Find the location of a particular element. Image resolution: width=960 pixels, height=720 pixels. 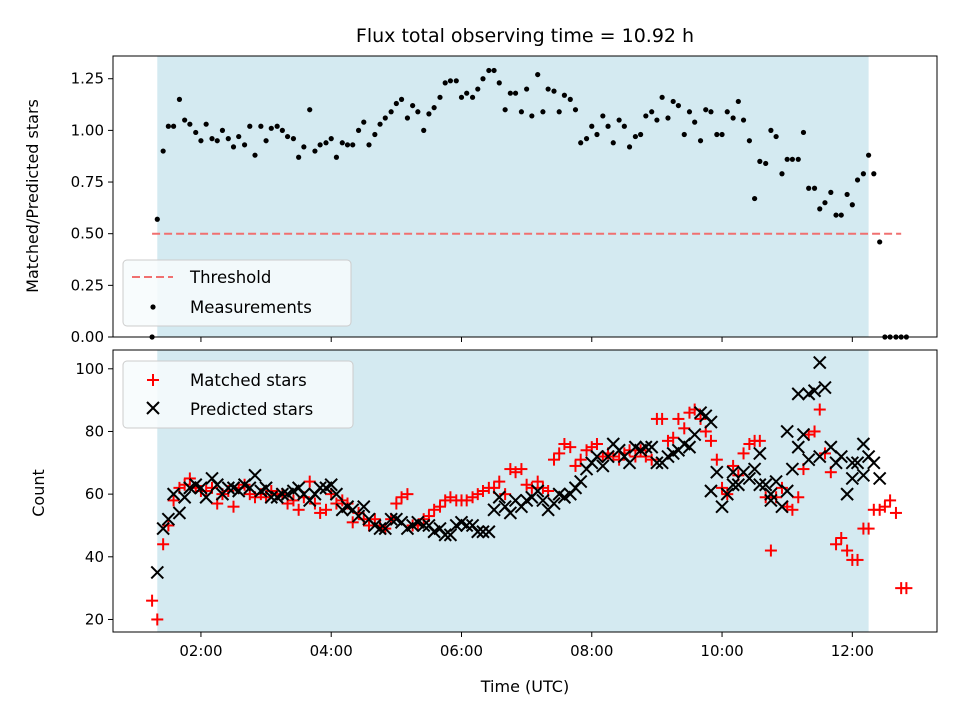

ratio-legend-box is located at coordinates (237, 293).